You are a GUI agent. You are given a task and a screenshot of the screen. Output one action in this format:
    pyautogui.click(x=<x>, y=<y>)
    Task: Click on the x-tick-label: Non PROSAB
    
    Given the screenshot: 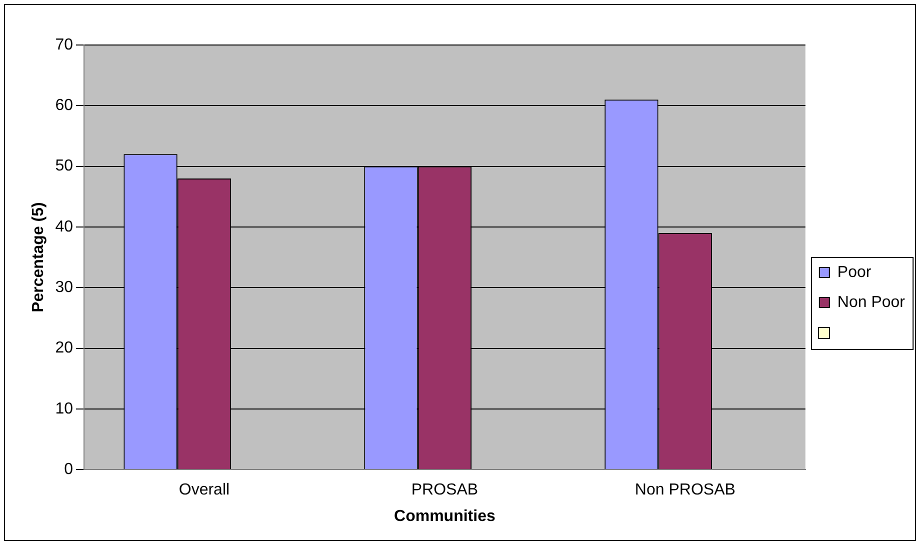 What is the action you would take?
    pyautogui.click(x=685, y=490)
    